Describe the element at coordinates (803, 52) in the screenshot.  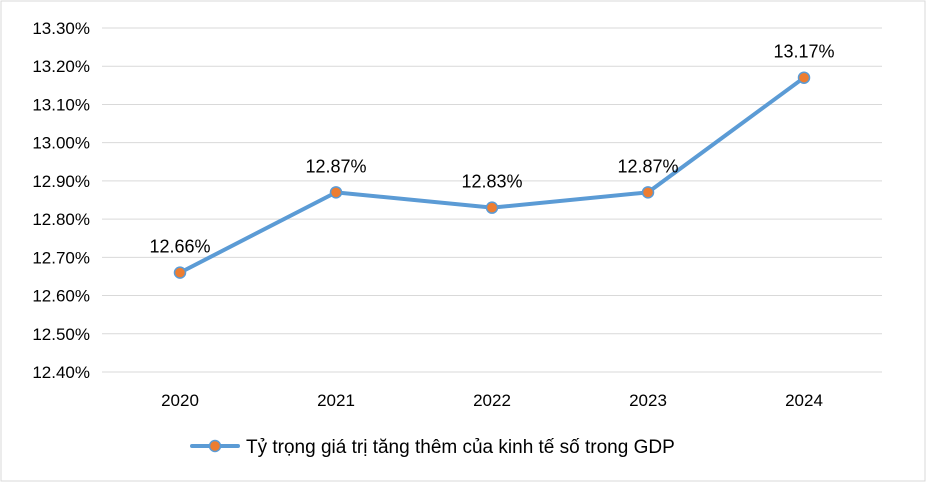
I see `data-label: 13.17%` at that location.